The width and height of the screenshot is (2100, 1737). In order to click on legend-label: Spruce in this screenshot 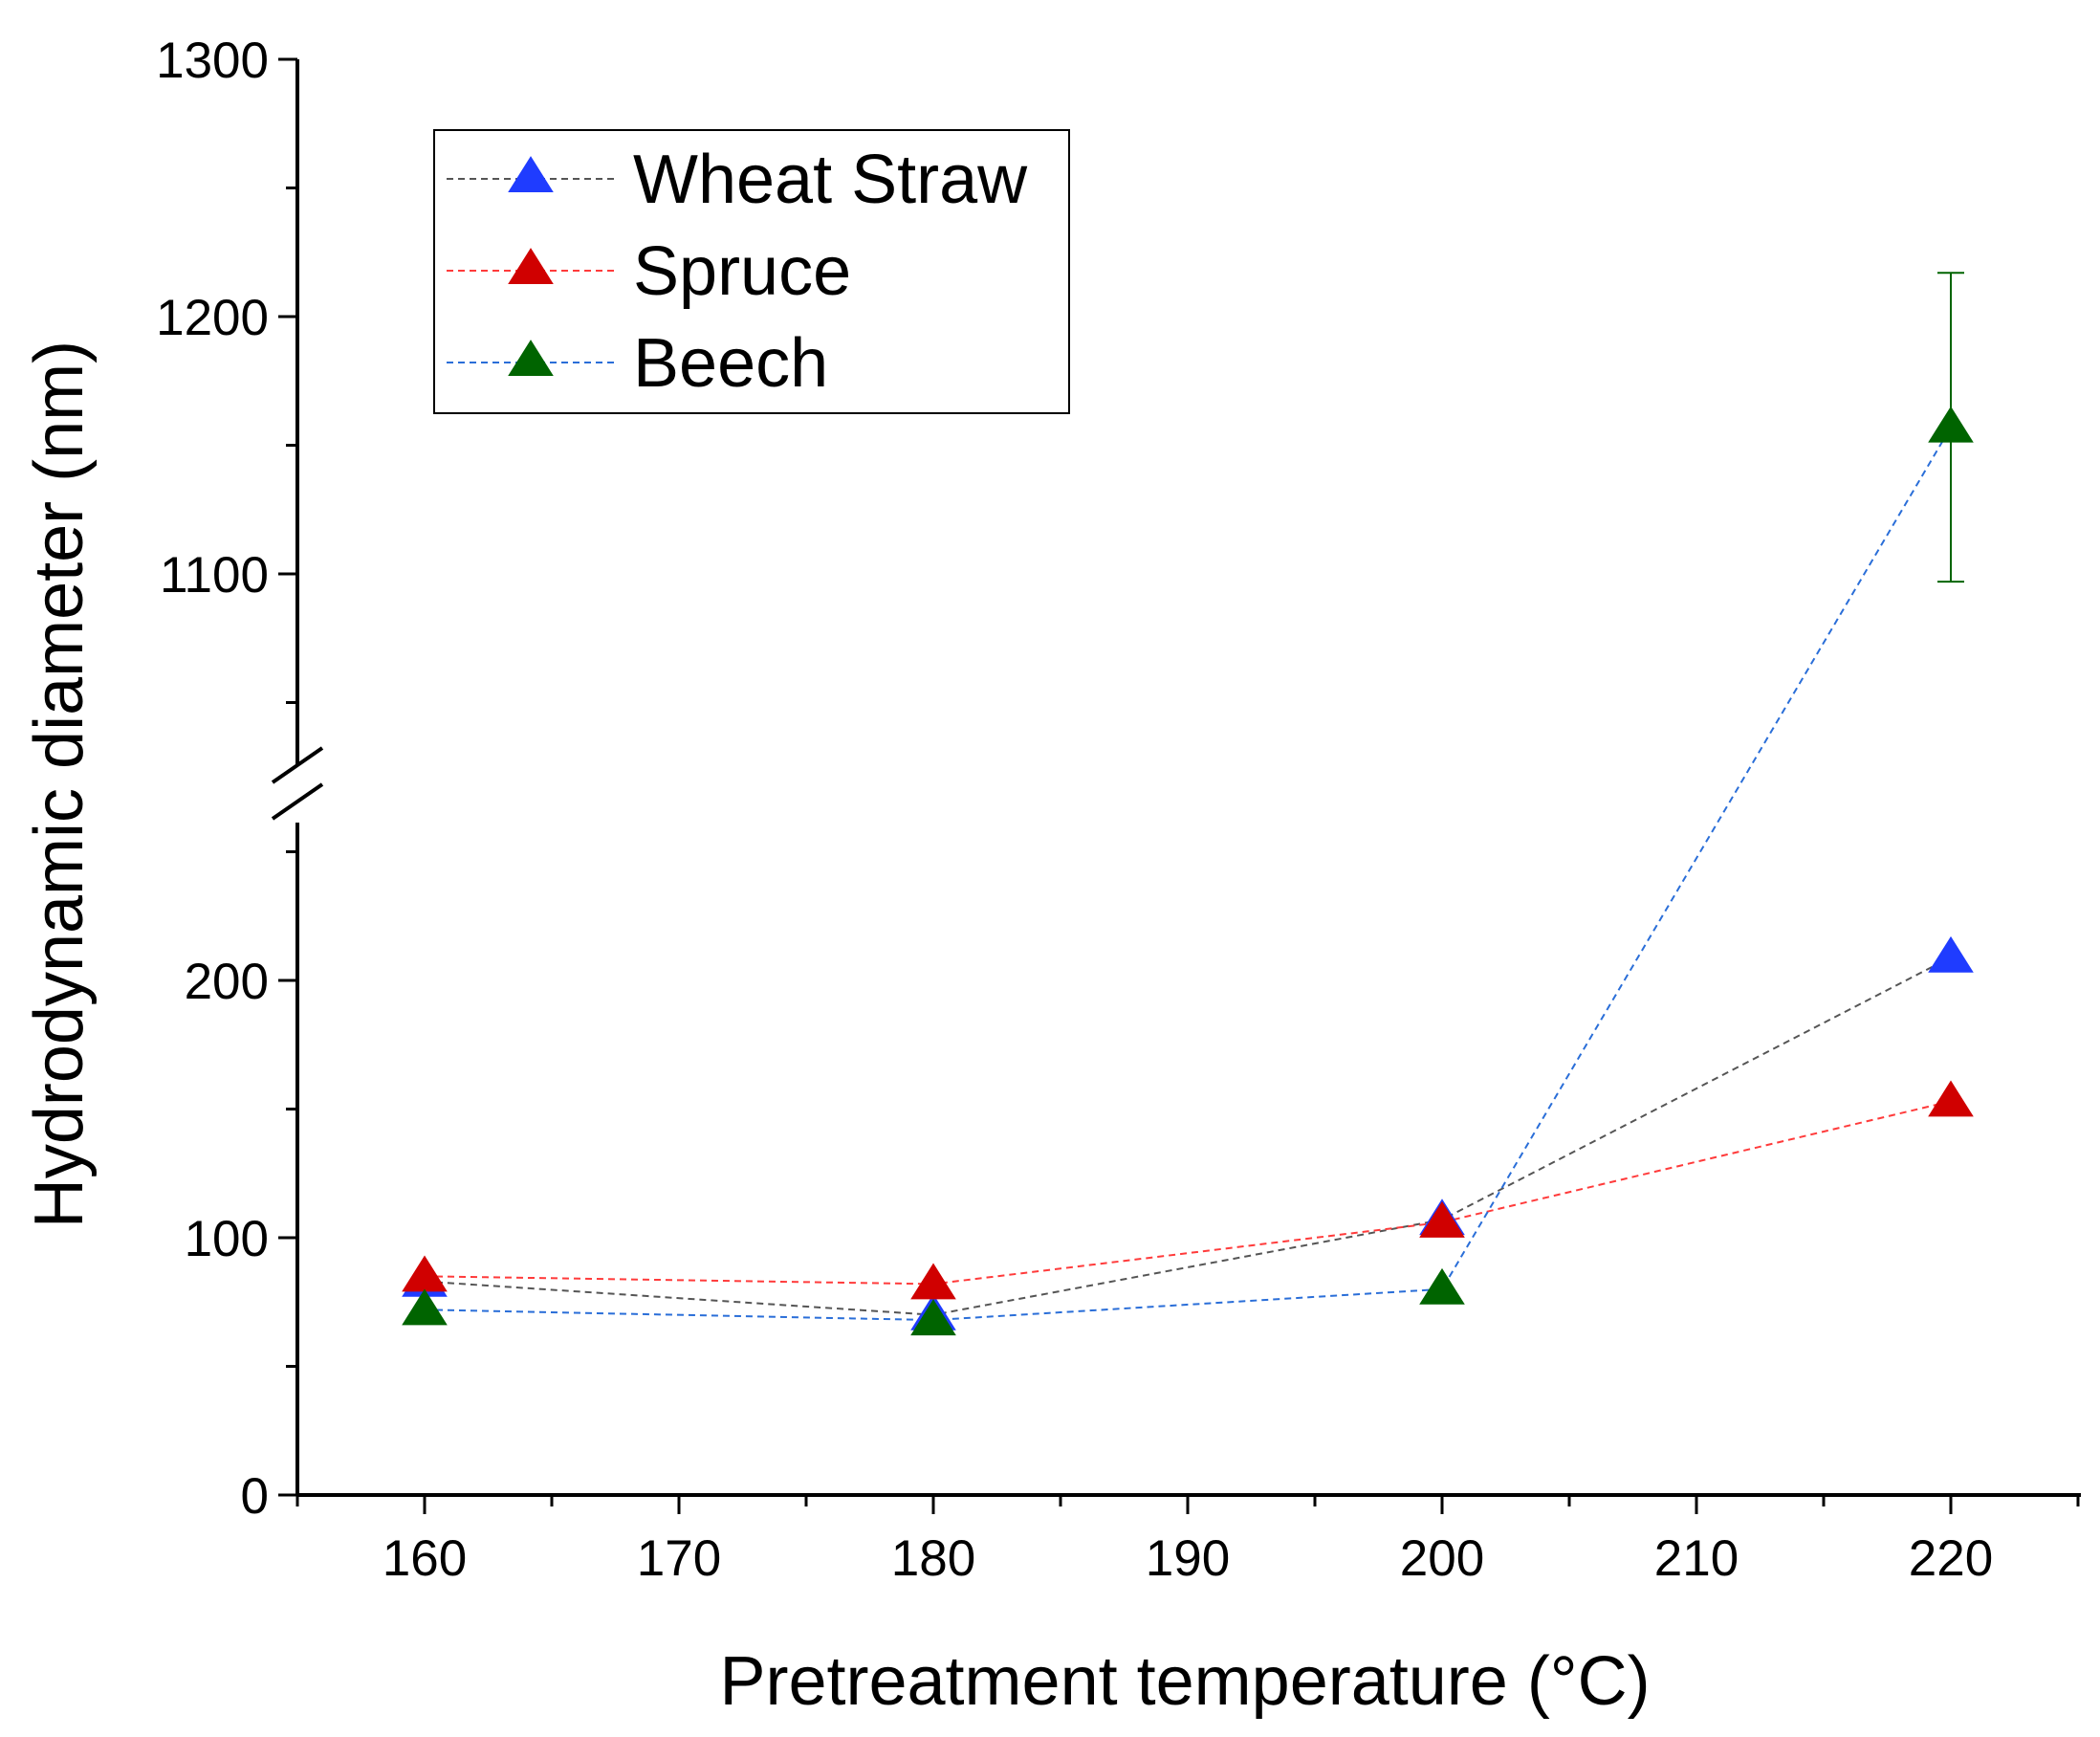, I will do `click(742, 271)`.